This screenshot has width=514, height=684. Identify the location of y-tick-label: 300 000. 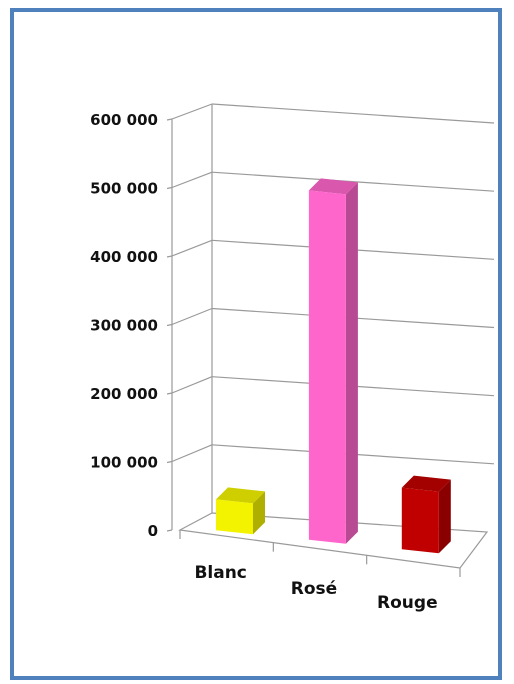
(124, 326).